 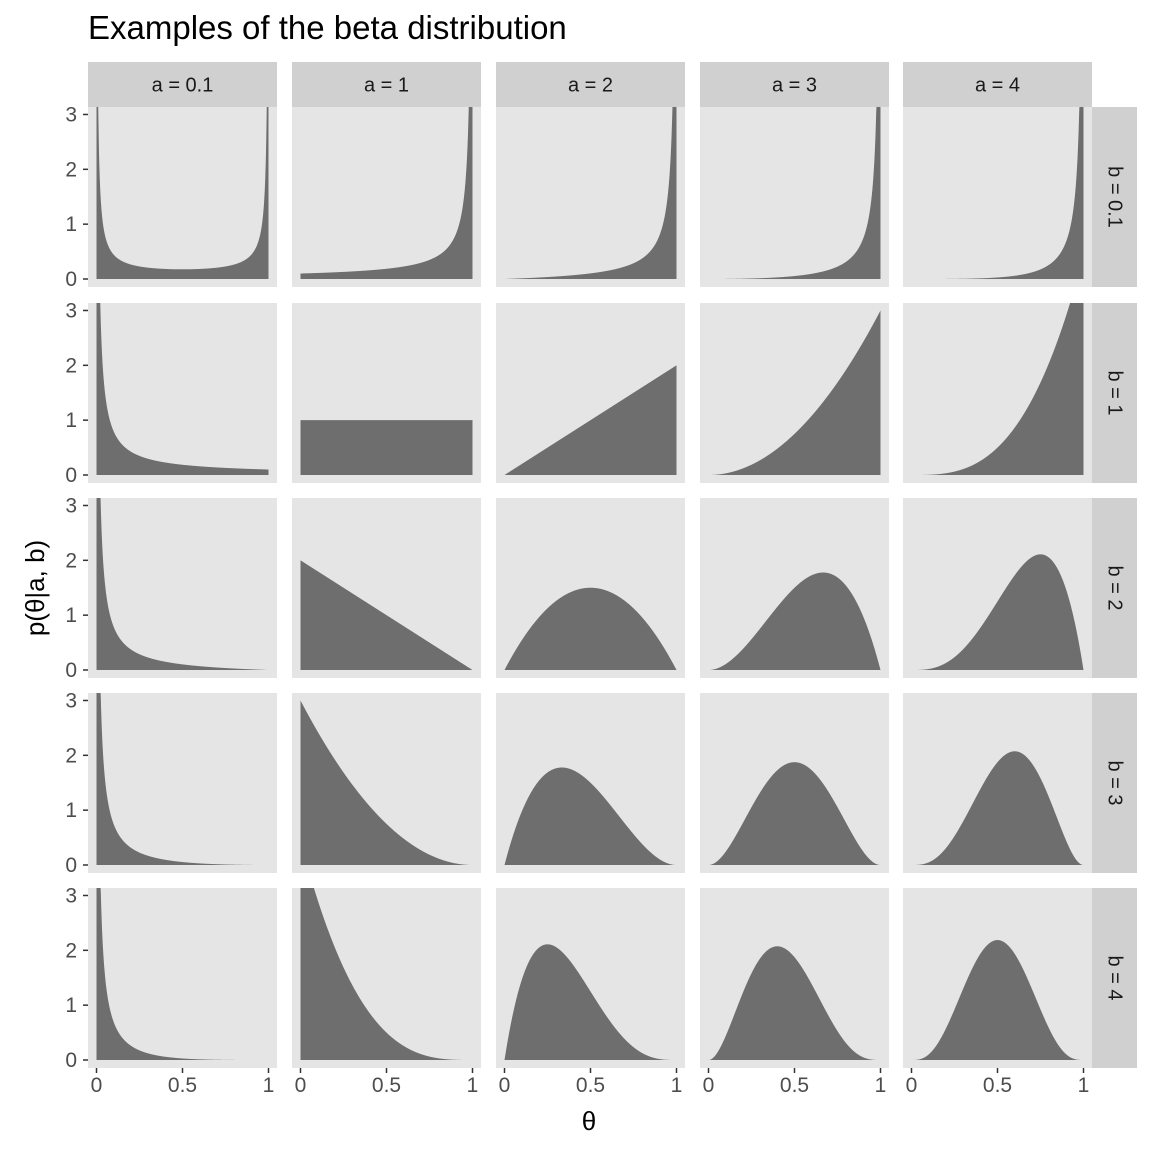 What do you see at coordinates (386, 84) in the screenshot?
I see `column-strip-2: a = 1` at bounding box center [386, 84].